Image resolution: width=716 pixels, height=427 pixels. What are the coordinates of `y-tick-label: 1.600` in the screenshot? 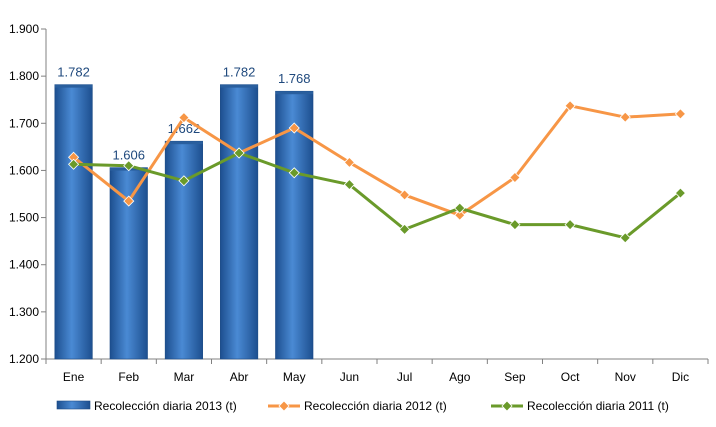 It's located at (24, 170).